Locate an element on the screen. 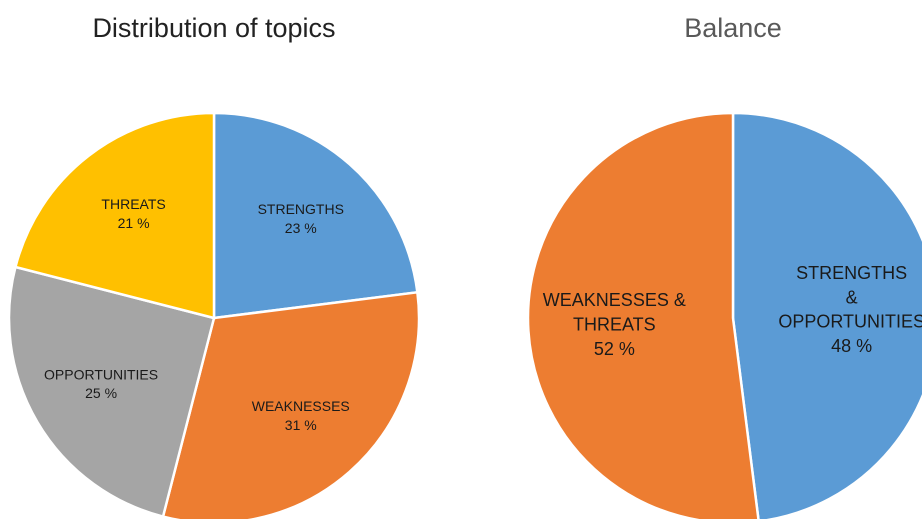 The image size is (922, 519). category-label: STRENGTHS & OPPORTUNITIES is located at coordinates (850, 297).